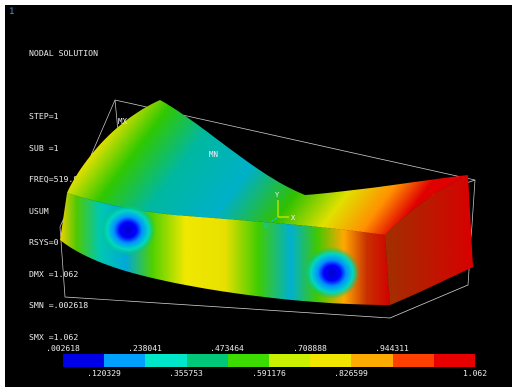  What do you see at coordinates (214, 154) in the screenshot?
I see `min-marker-label: MN` at bounding box center [214, 154].